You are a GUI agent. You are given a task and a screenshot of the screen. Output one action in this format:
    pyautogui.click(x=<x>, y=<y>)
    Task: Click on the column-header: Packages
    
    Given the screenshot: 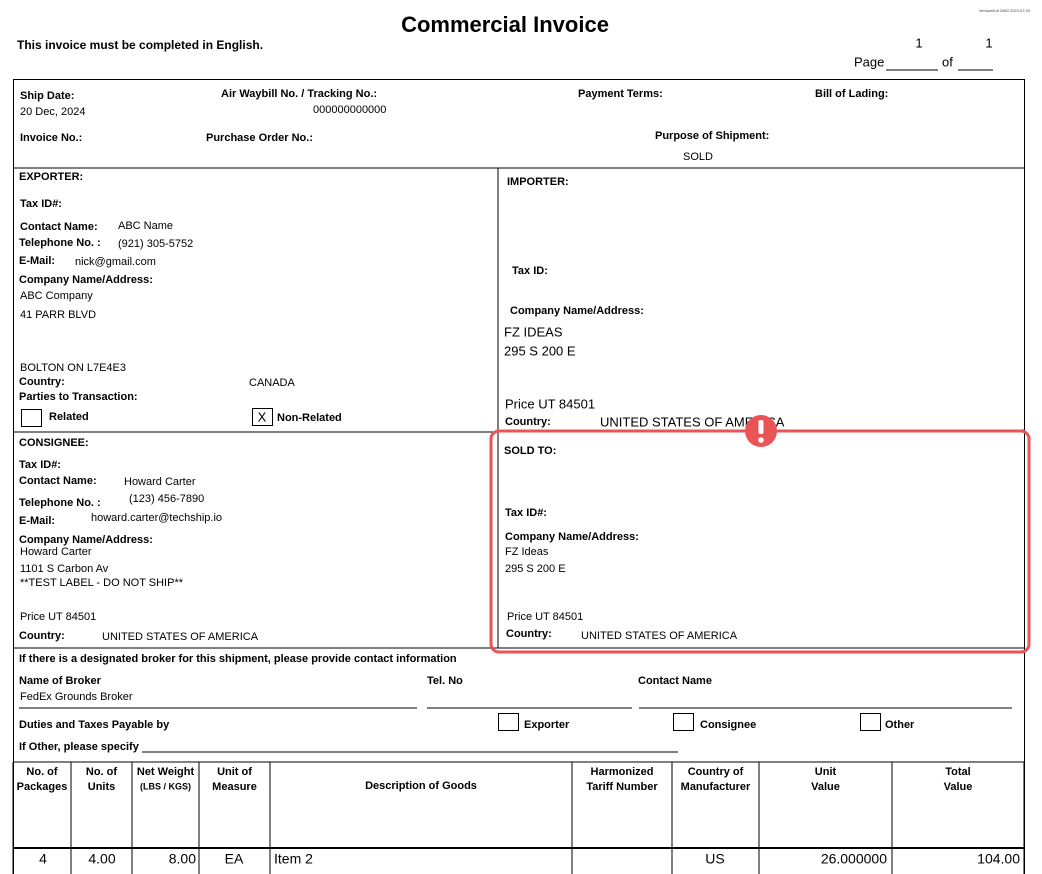 What is the action you would take?
    pyautogui.click(x=42, y=787)
    